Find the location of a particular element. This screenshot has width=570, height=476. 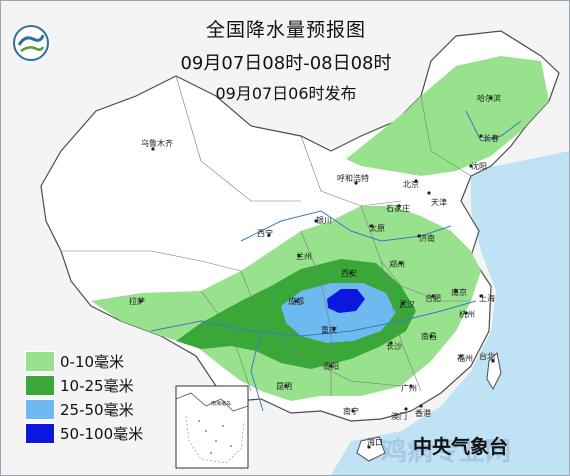

city-label: 香港 is located at coordinates (423, 413).